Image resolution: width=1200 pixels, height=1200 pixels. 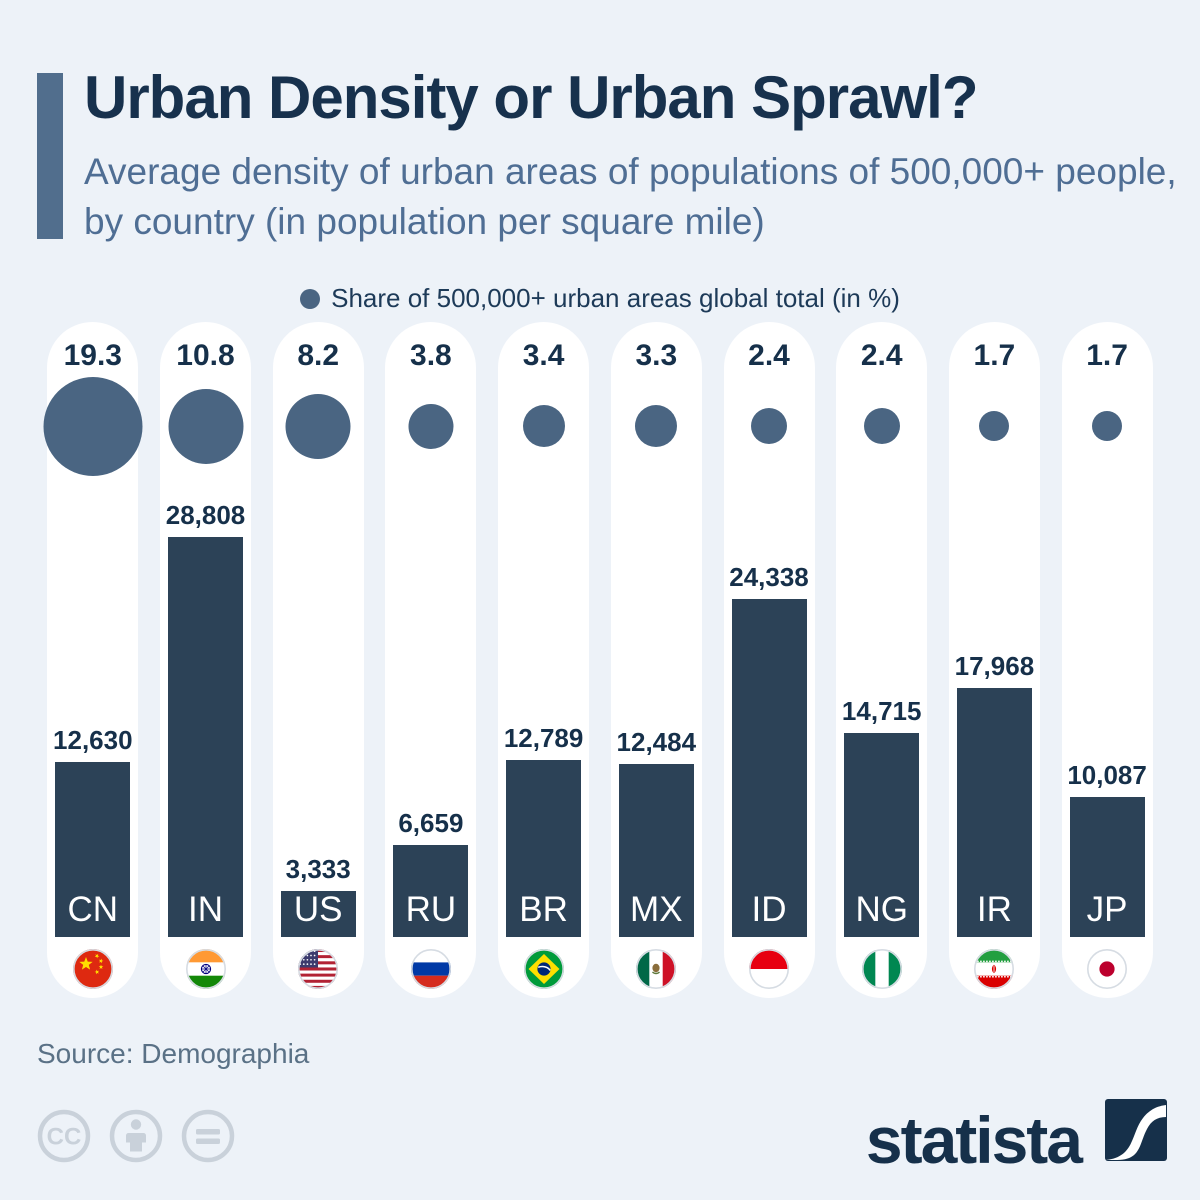 What do you see at coordinates (431, 660) in the screenshot?
I see `country-column-ru: 3.8 6,659 RU` at bounding box center [431, 660].